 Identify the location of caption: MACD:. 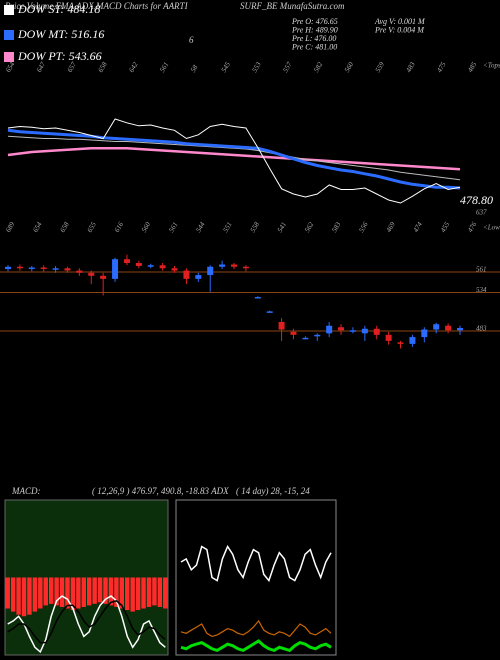
(26, 491).